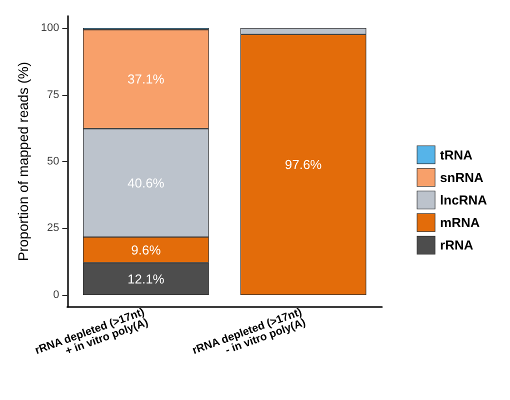 Image resolution: width=510 pixels, height=400 pixels. I want to click on legend-label: tRNA, so click(457, 154).